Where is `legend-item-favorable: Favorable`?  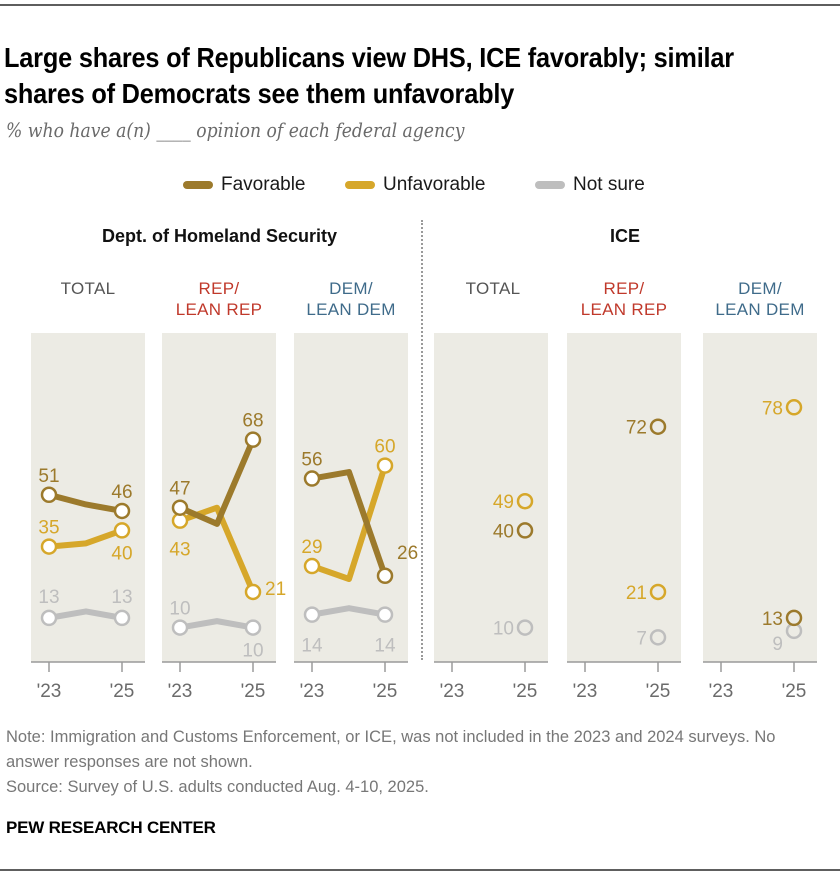
legend-item-favorable: Favorable is located at coordinates (244, 185).